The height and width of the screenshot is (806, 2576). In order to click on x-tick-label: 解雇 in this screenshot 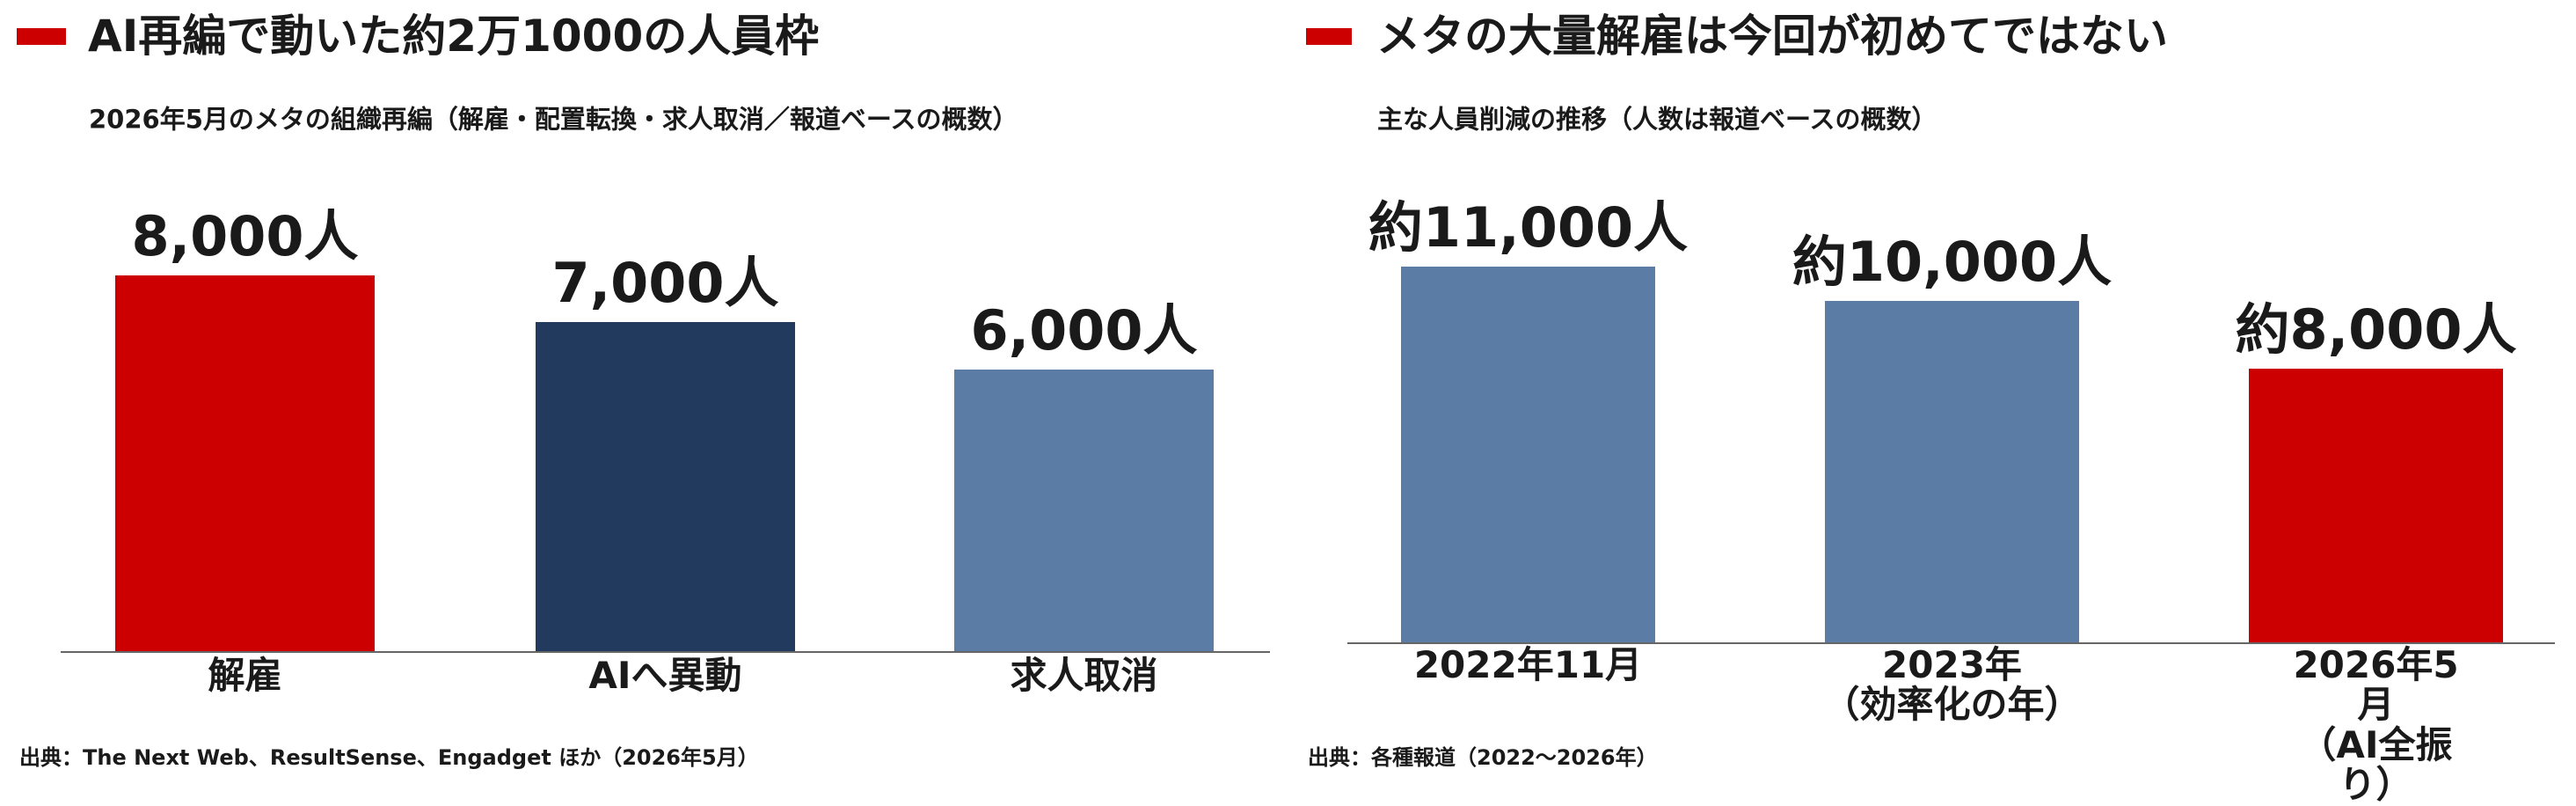, I will do `click(245, 675)`.